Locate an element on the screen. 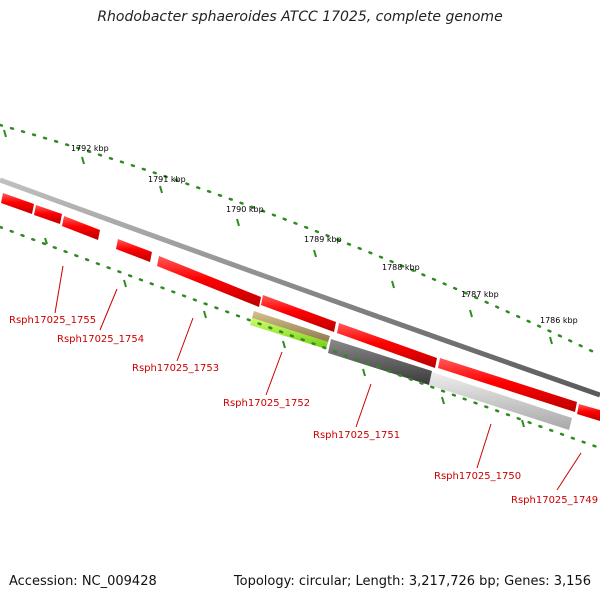 This screenshot has width=600, height=600. kbp-label-1786: 1786 kbp is located at coordinates (559, 320).